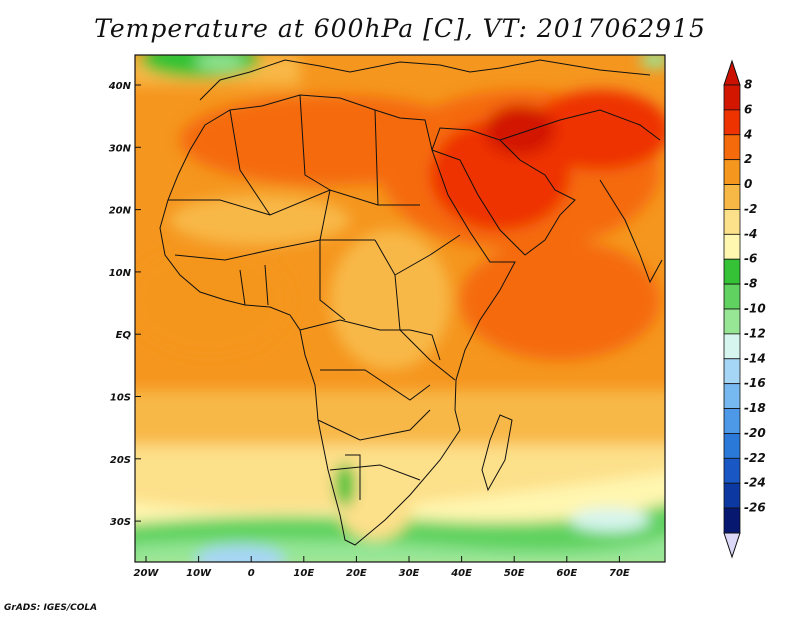 The height and width of the screenshot is (618, 800). What do you see at coordinates (120, 148) in the screenshot?
I see `y-tick-label: 30N` at bounding box center [120, 148].